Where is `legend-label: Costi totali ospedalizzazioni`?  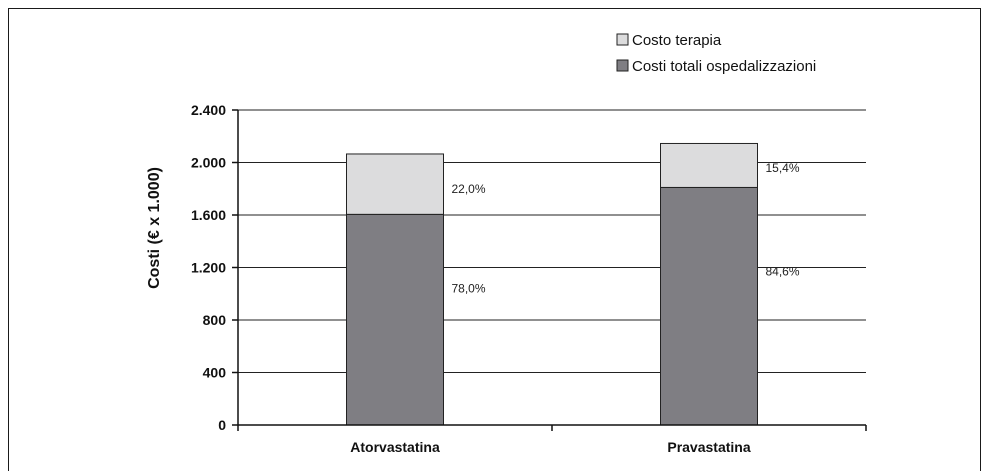
legend-label: Costi totali ospedalizzazioni is located at coordinates (724, 66).